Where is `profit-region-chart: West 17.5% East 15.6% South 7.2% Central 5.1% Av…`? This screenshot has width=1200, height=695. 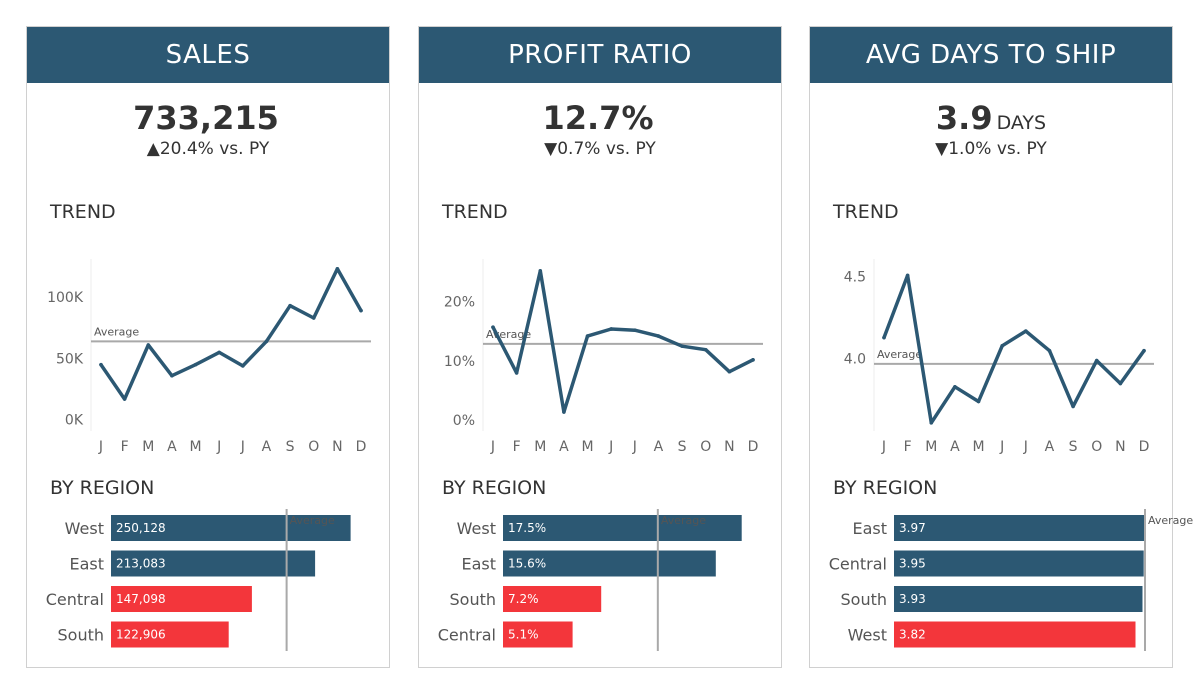 profit-region-chart: West 17.5% East 15.6% South 7.2% Central 5.1% Av… is located at coordinates (590, 580).